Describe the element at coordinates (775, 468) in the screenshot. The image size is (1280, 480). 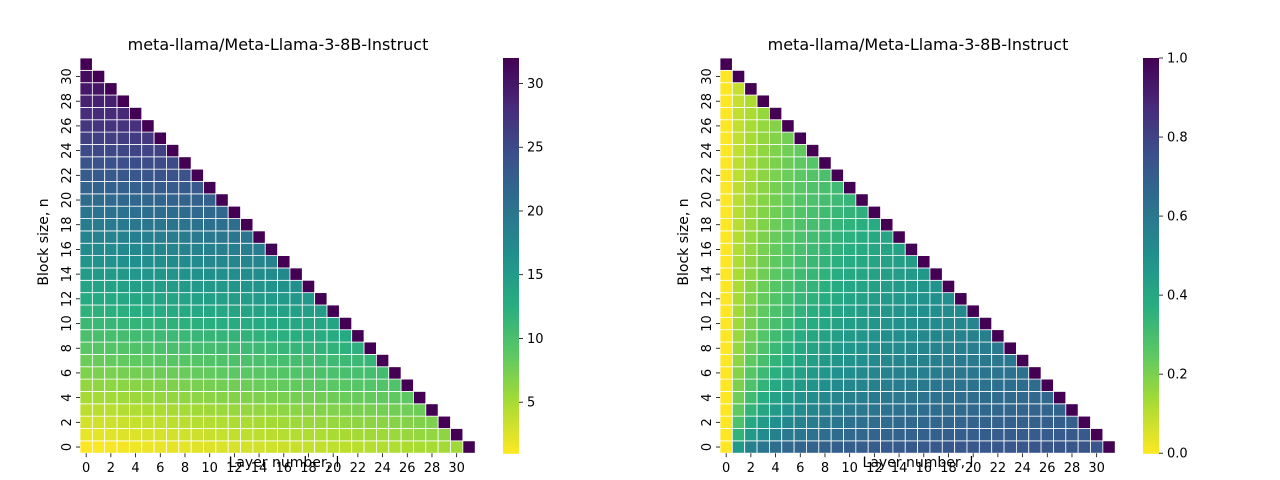
I see `x-tick-label: 4` at that location.